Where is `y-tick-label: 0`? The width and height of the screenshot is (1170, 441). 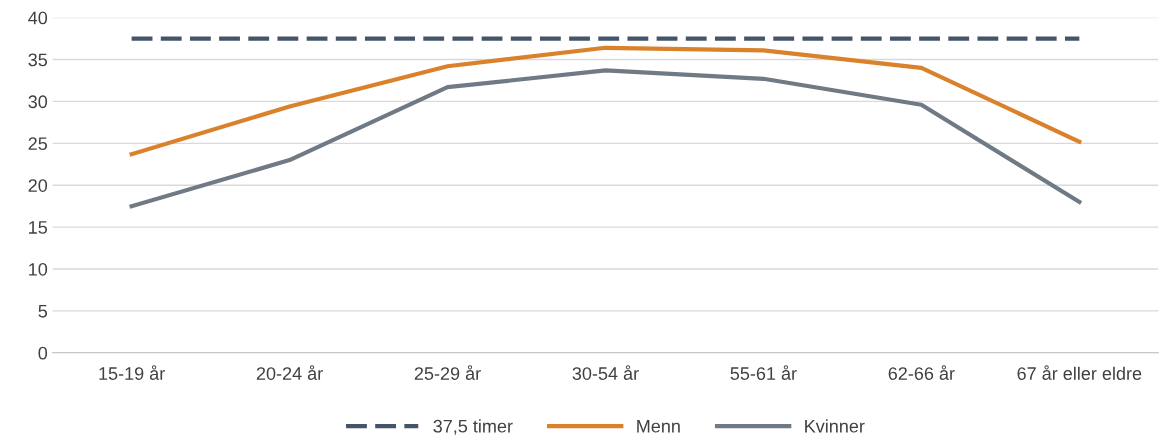
y-tick-label: 0 is located at coordinates (43, 353).